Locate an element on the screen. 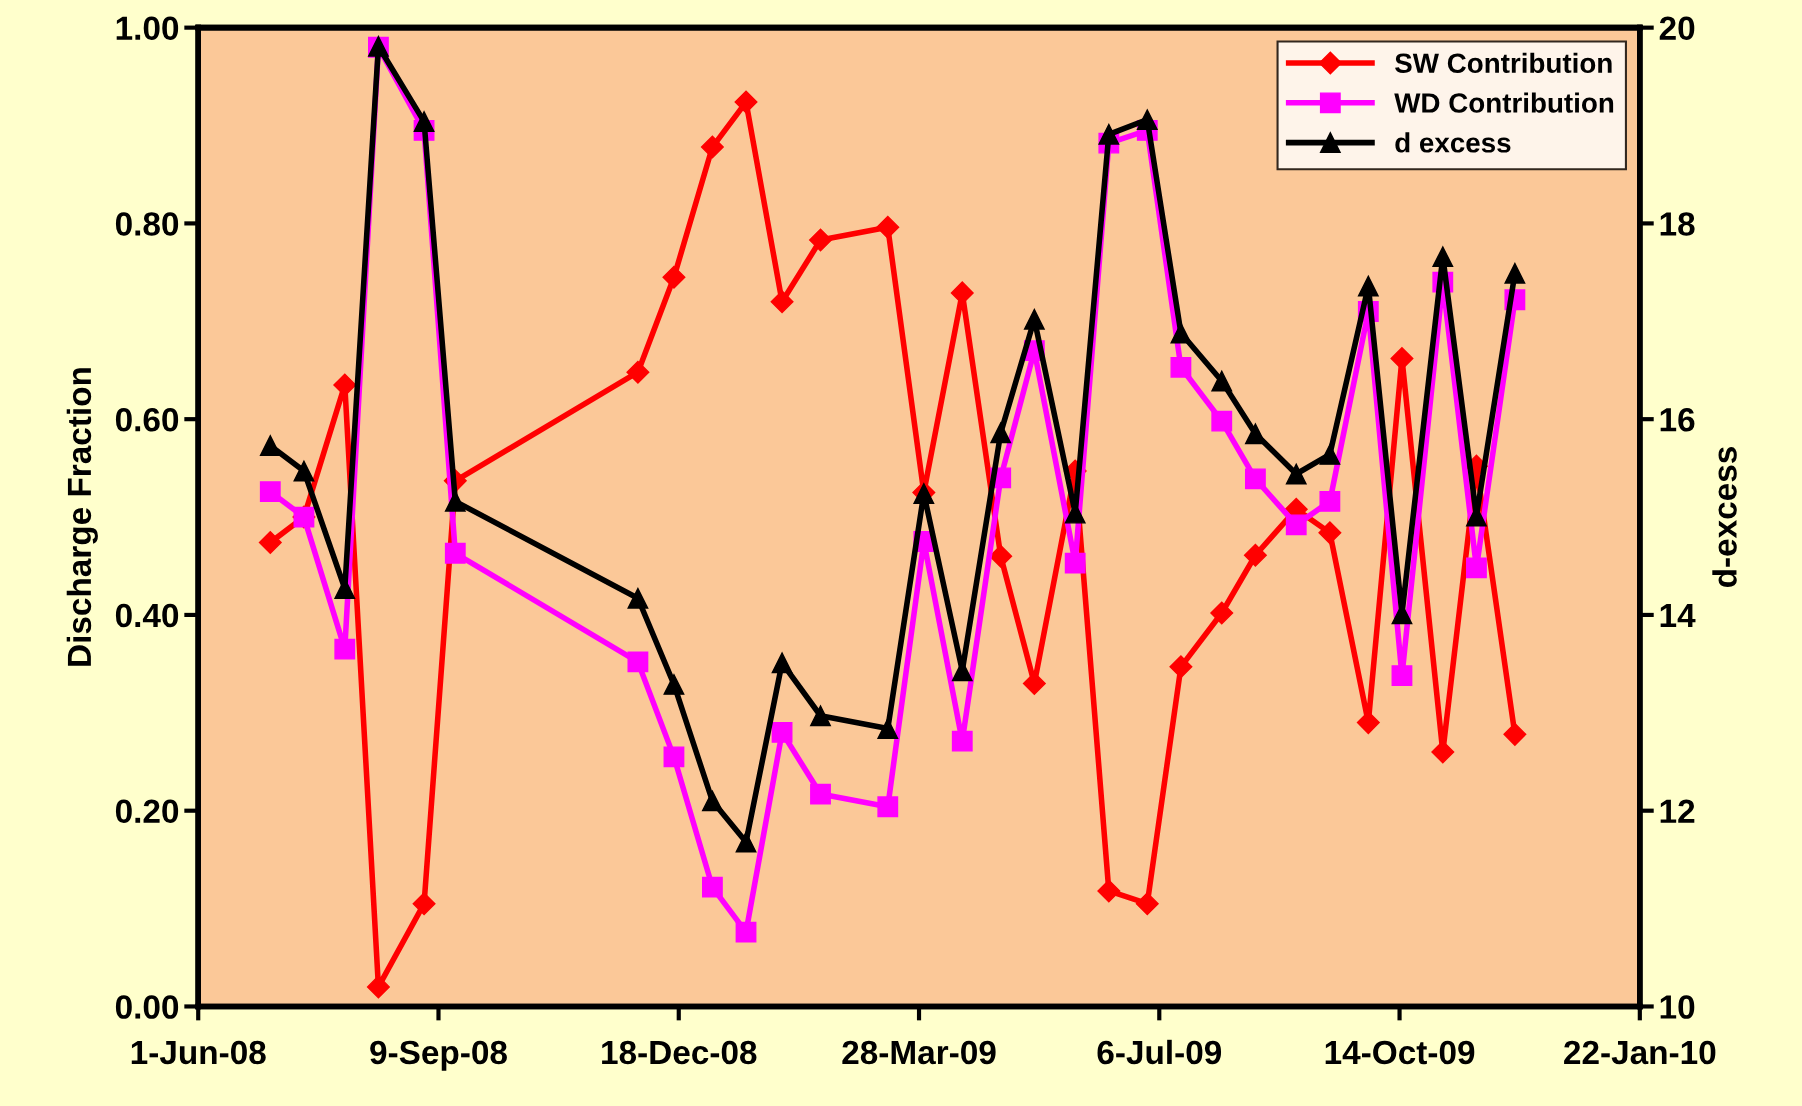  y2-axis-title: d-excess is located at coordinates (1724, 517).